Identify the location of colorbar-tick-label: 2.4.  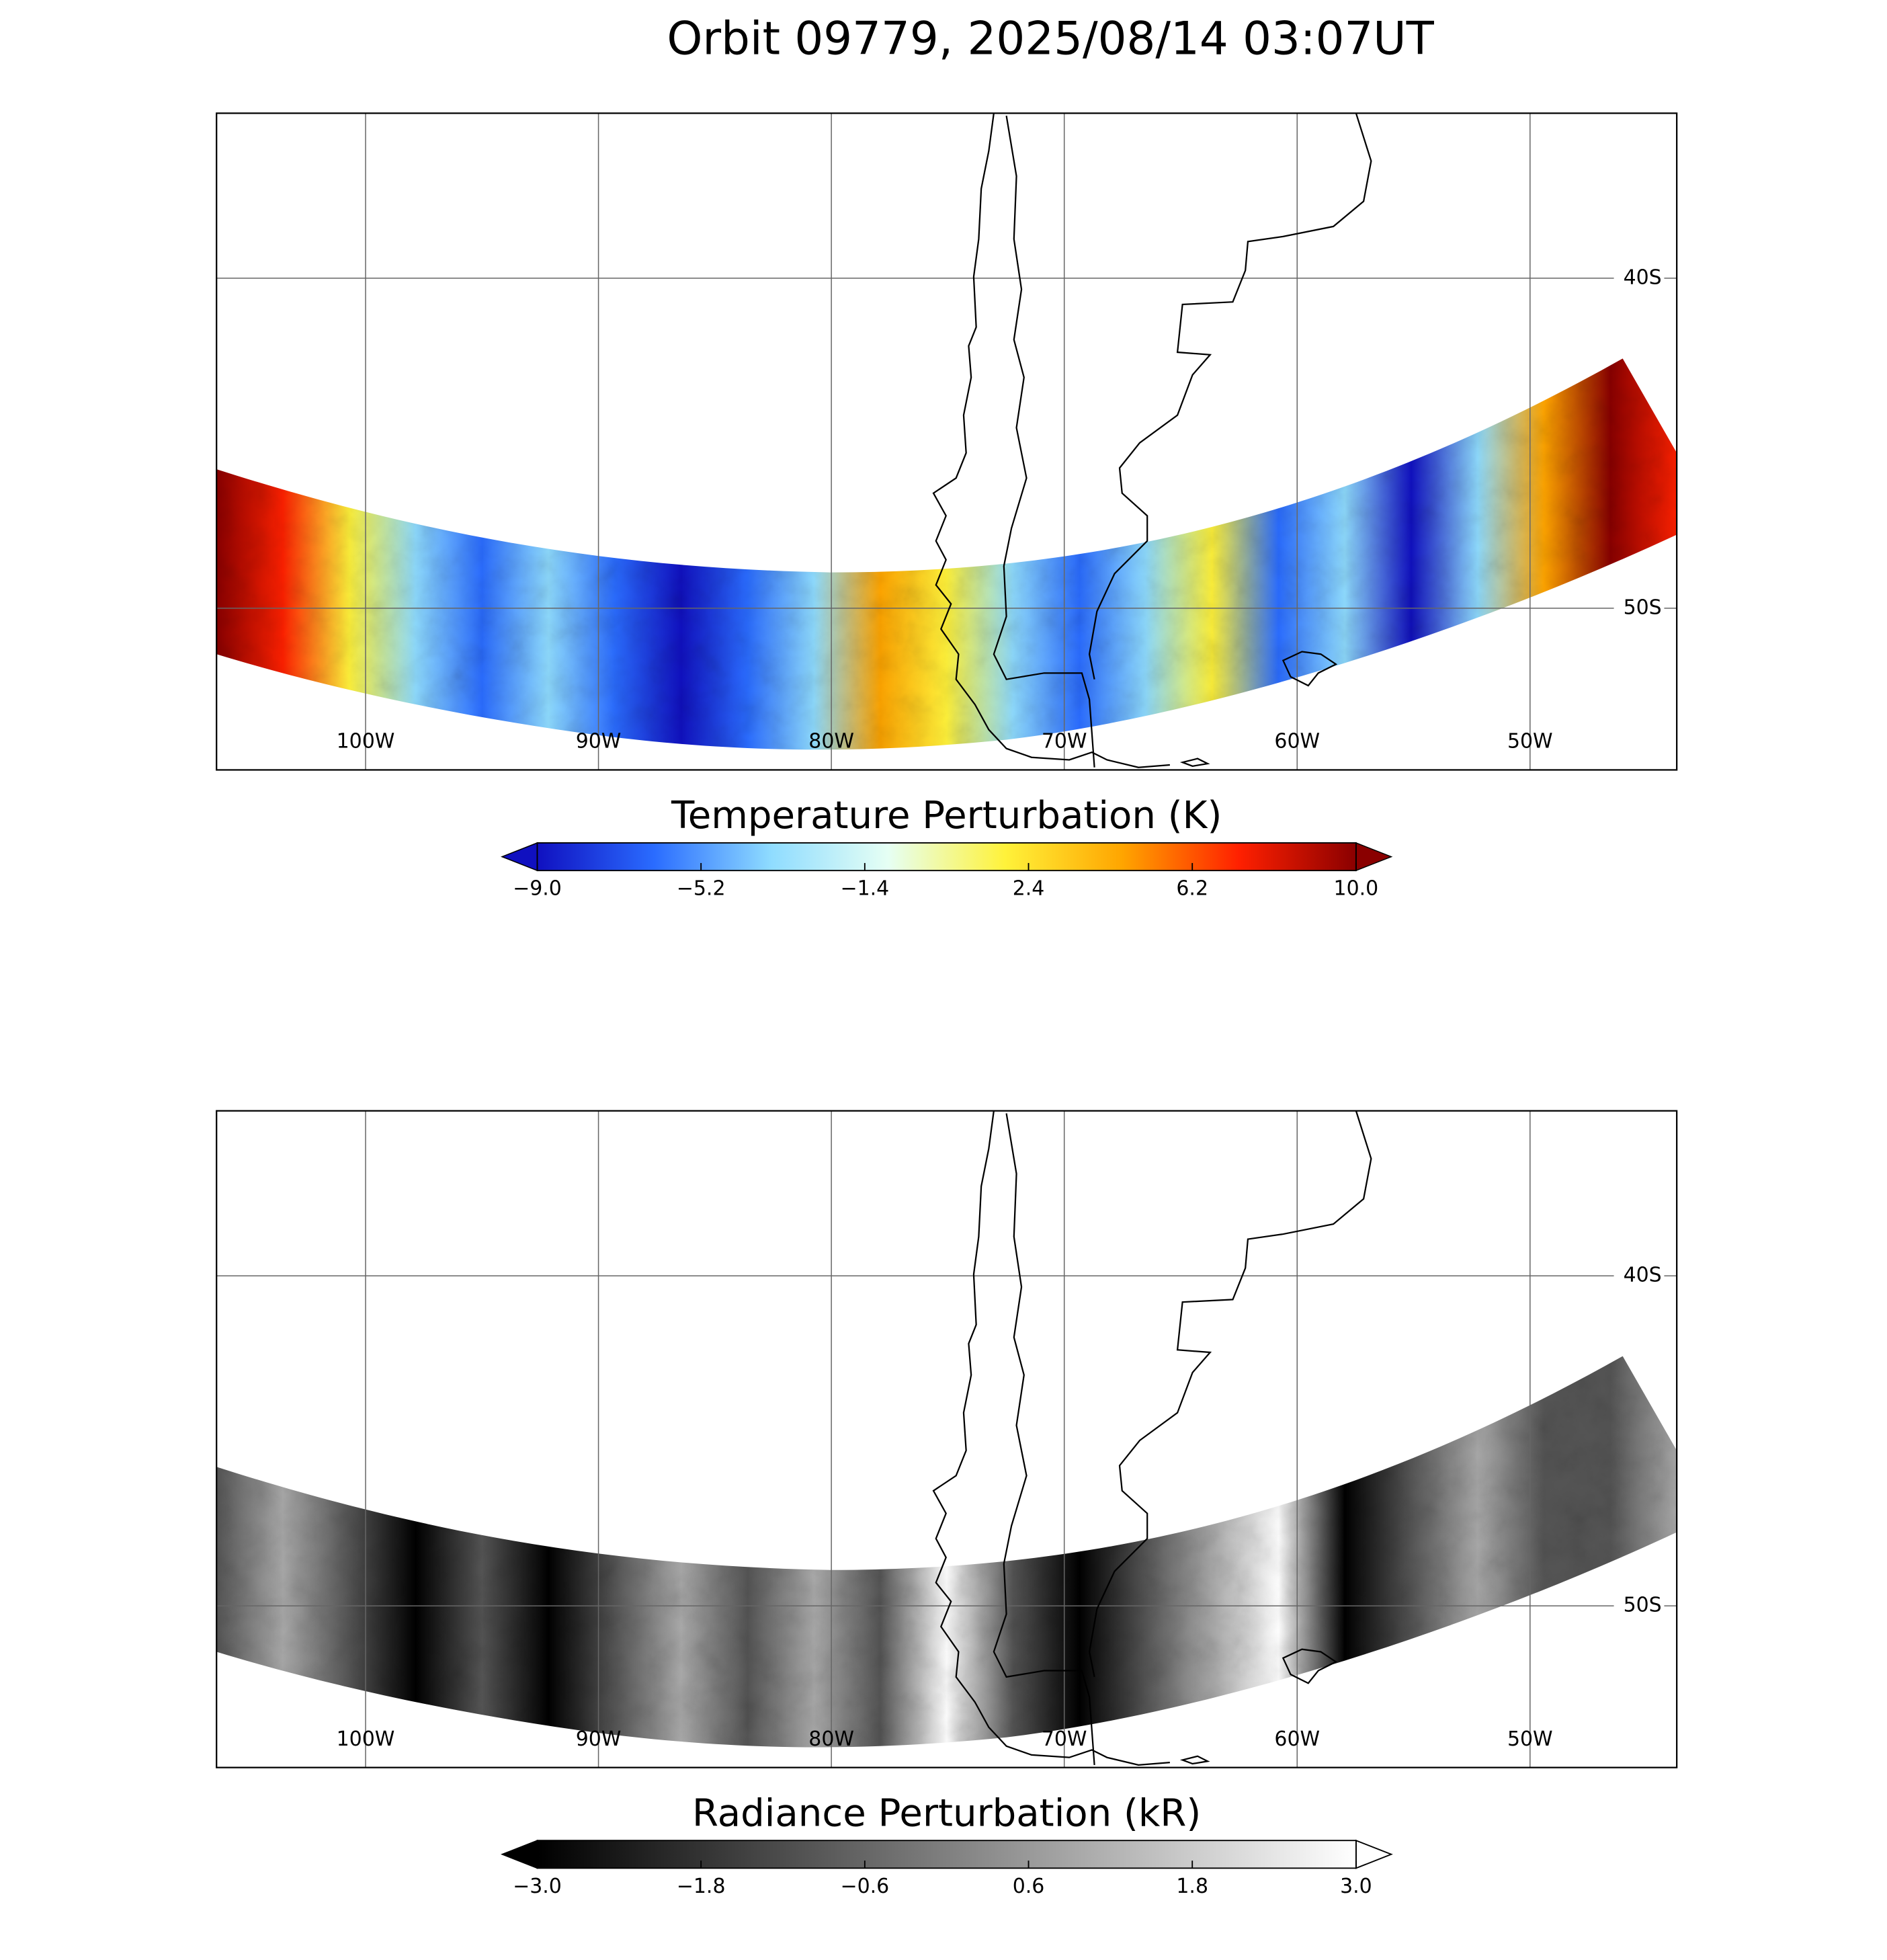
(1029, 889).